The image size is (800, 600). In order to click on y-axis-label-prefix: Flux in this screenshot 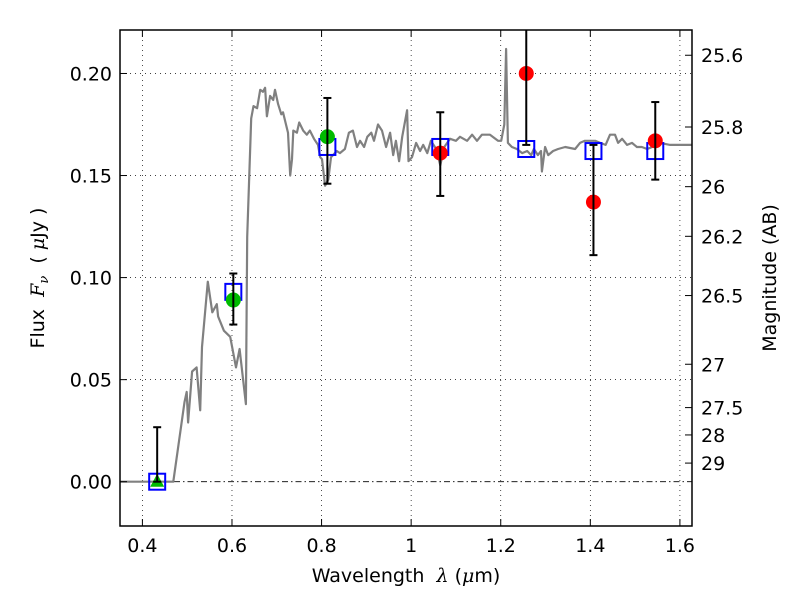, I will do `click(38, 323)`.